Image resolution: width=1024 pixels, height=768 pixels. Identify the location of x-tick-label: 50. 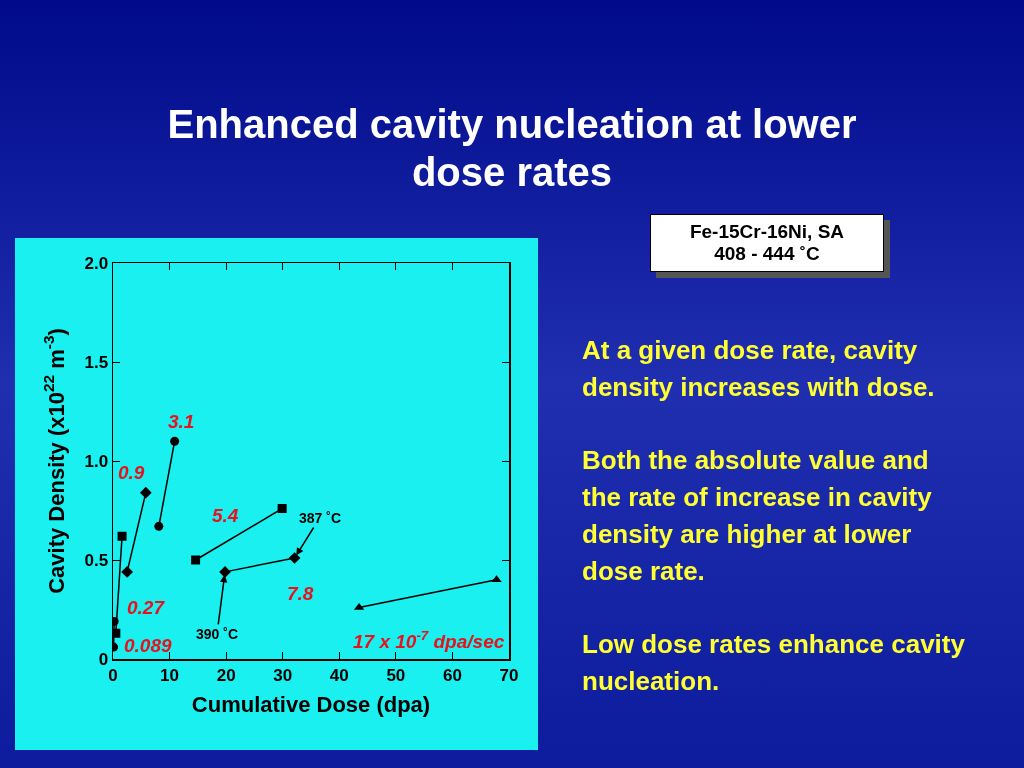
(396, 675).